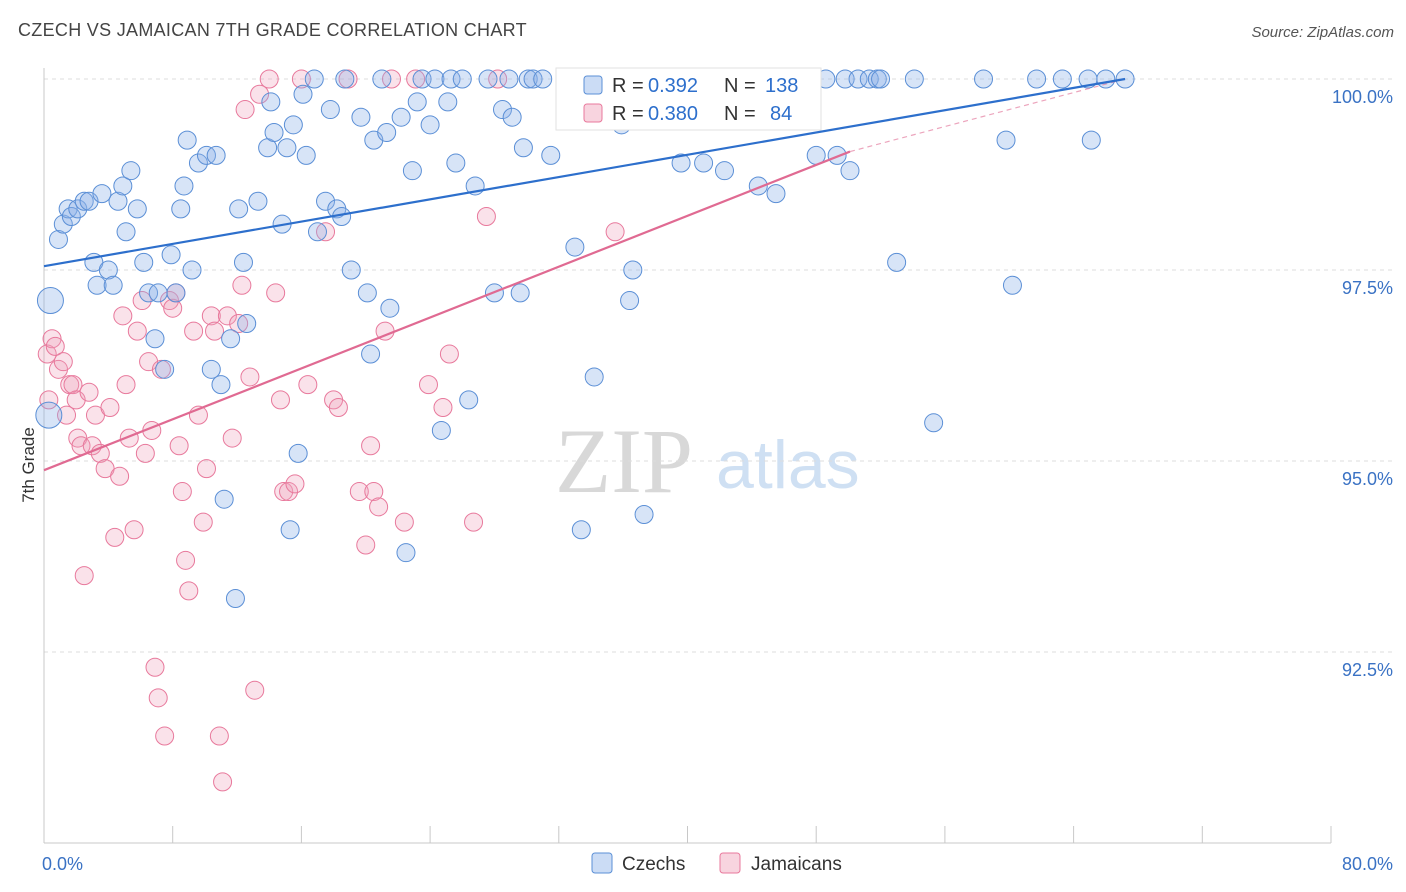 The height and width of the screenshot is (892, 1406). What do you see at coordinates (788, 465) in the screenshot?
I see `watermark-atlas: atlas` at bounding box center [788, 465].